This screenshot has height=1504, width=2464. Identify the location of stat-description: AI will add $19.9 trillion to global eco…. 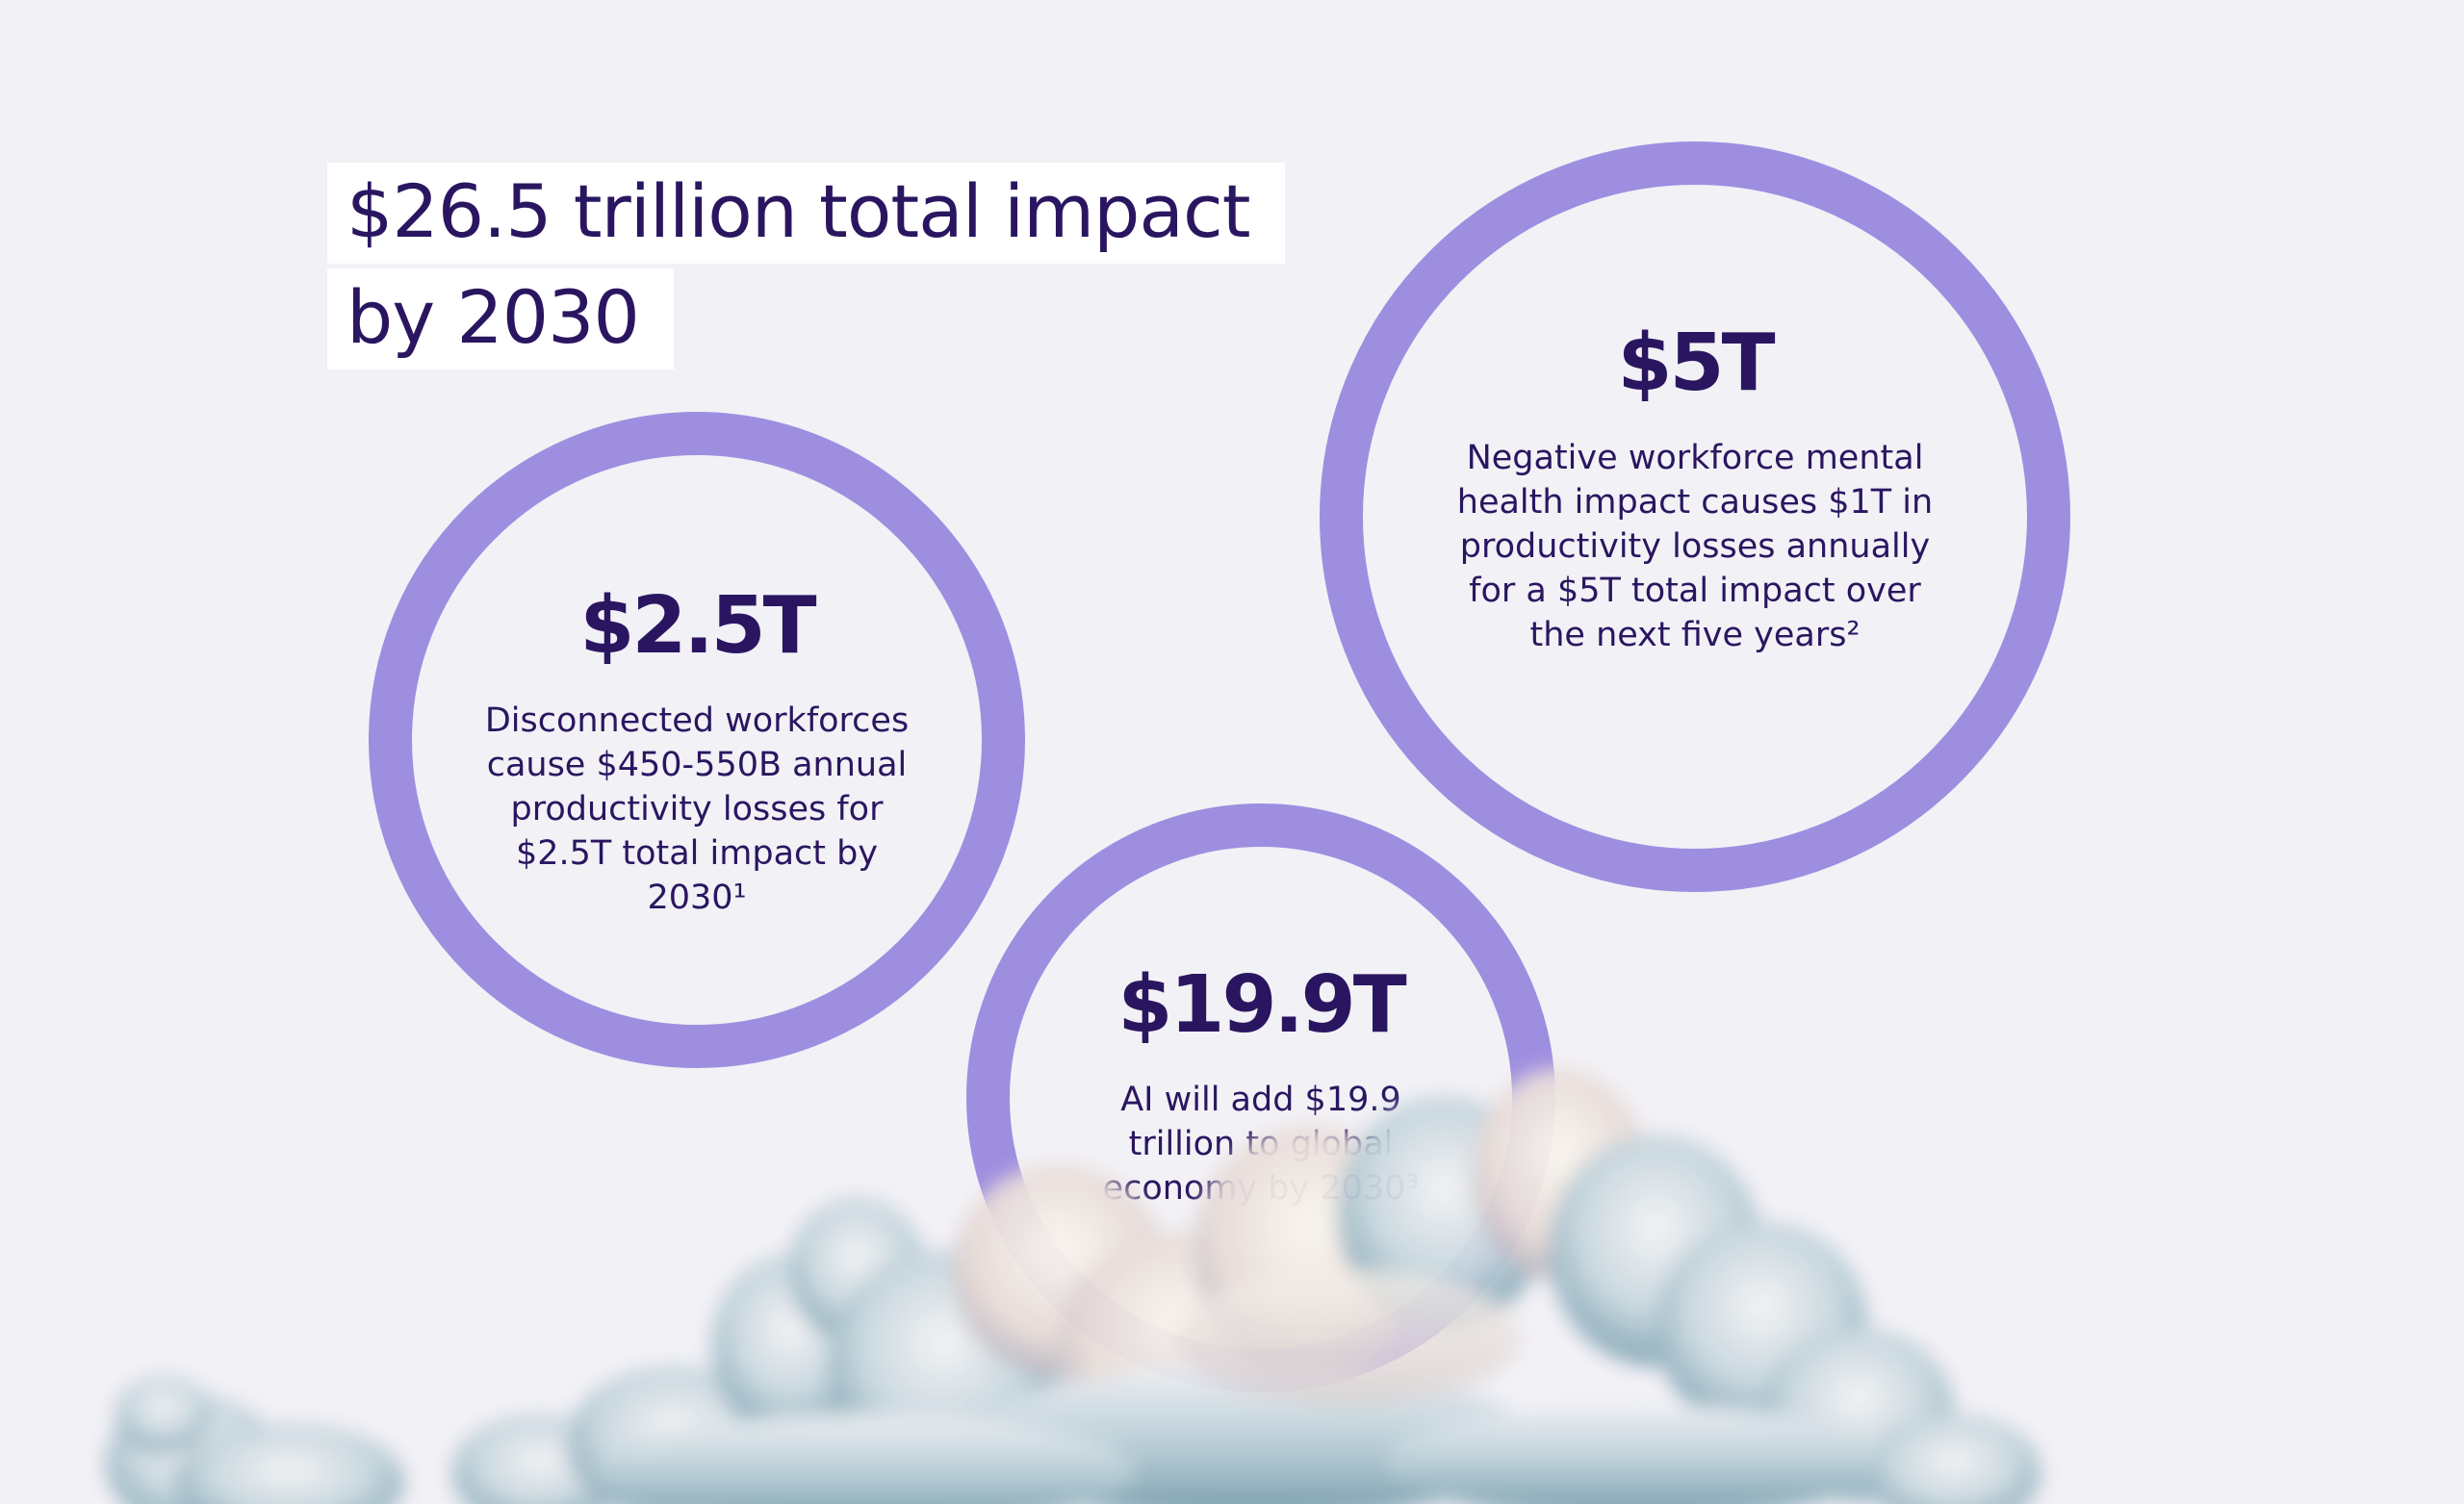
(1261, 1145).